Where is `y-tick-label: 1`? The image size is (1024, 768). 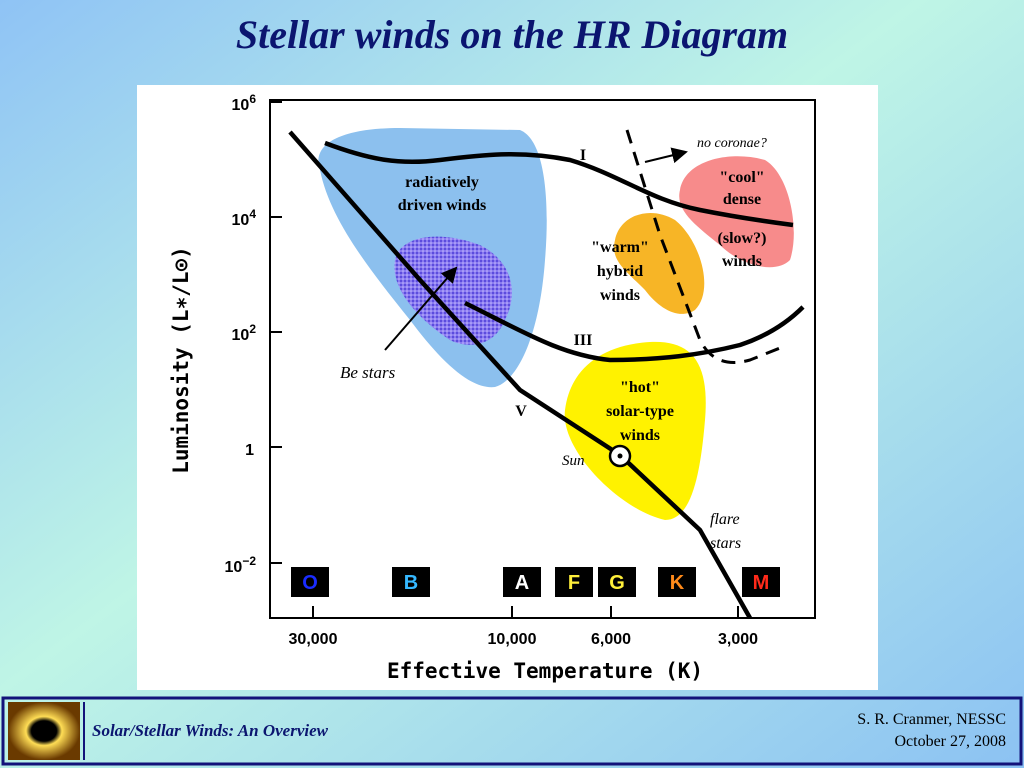
y-tick-label: 1 is located at coordinates (249, 450).